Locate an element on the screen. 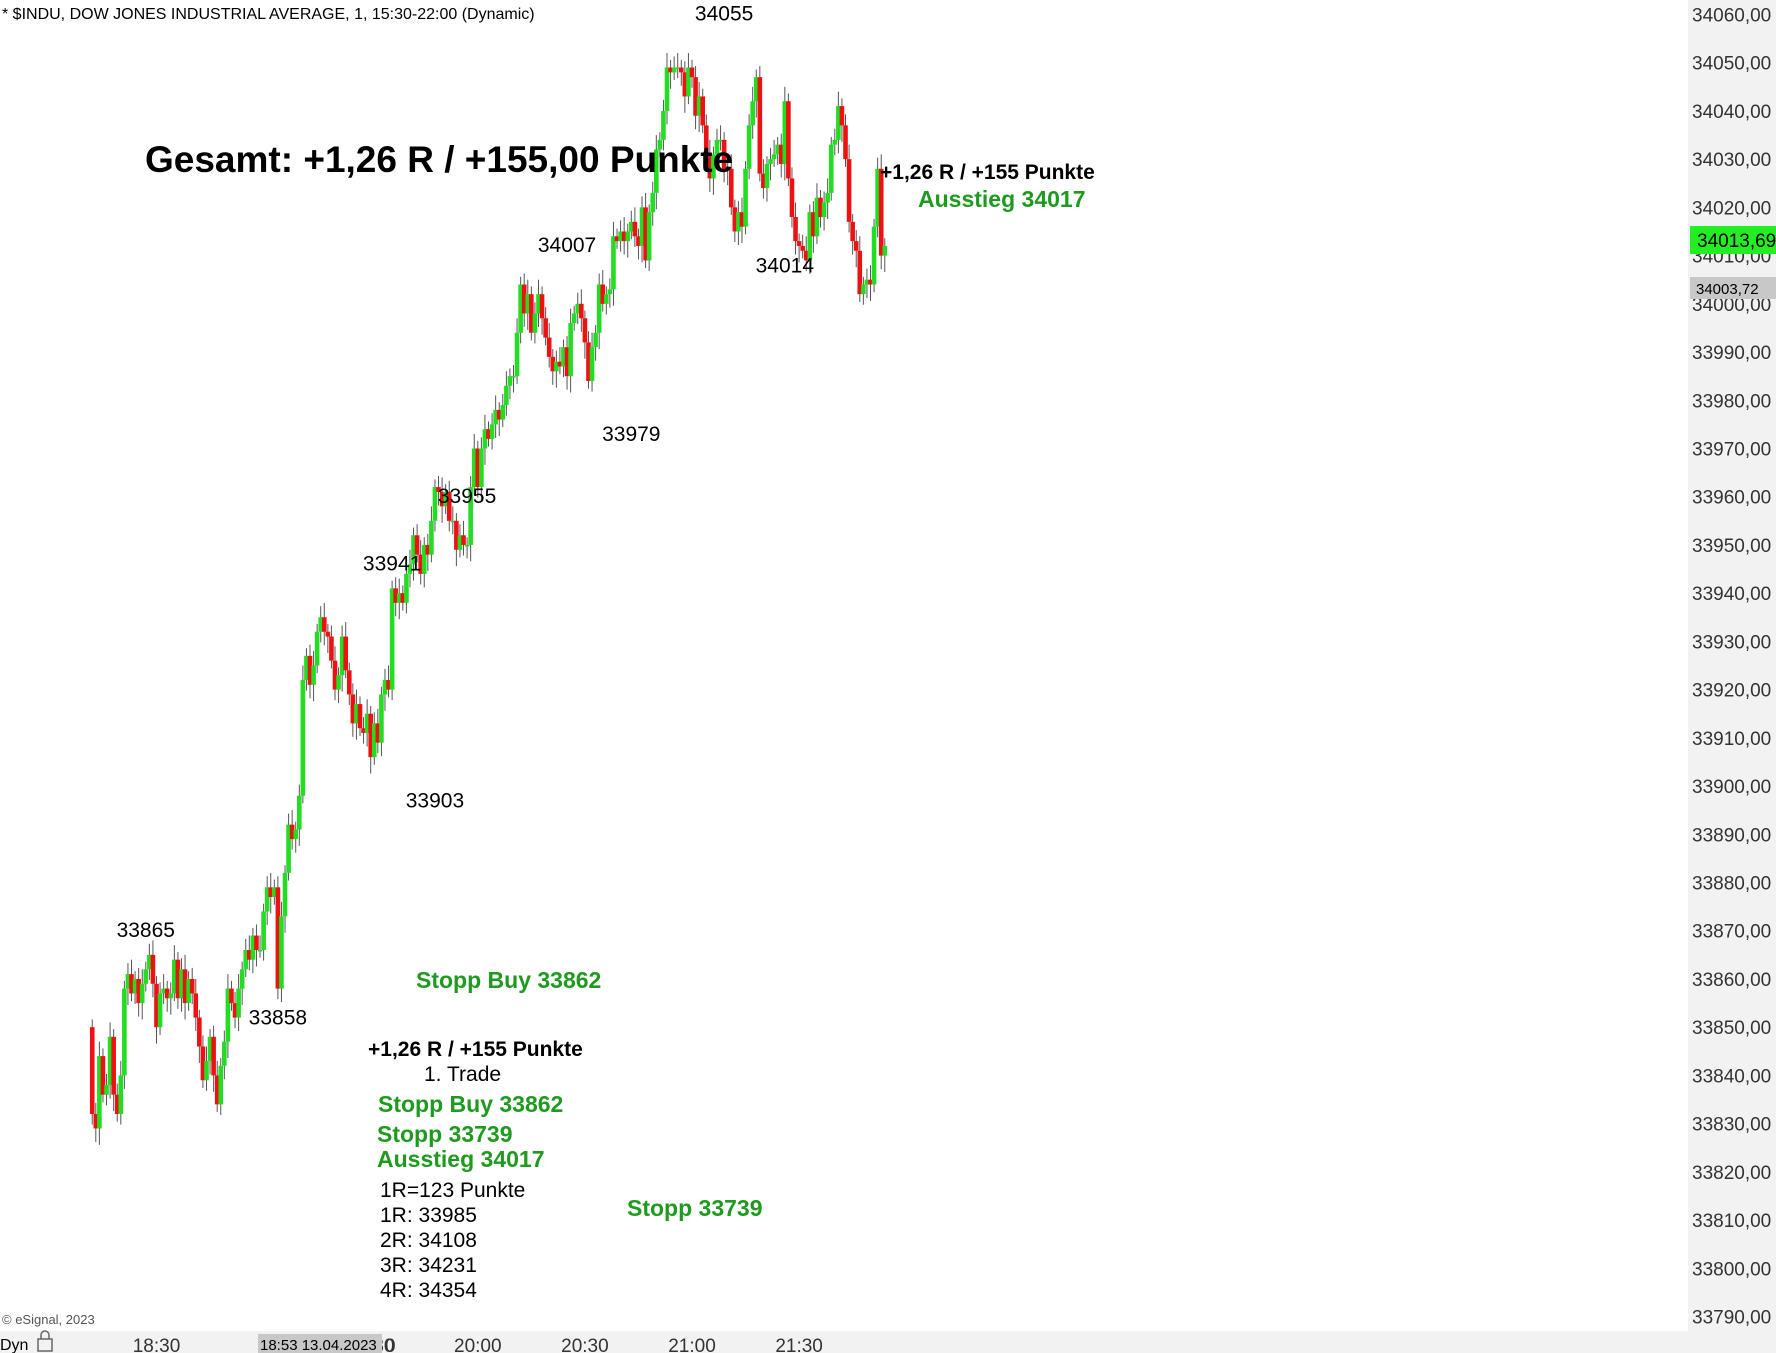 Image resolution: width=1776 pixels, height=1353 pixels. reference-price-tag-text: 34003,72 is located at coordinates (1727, 289).